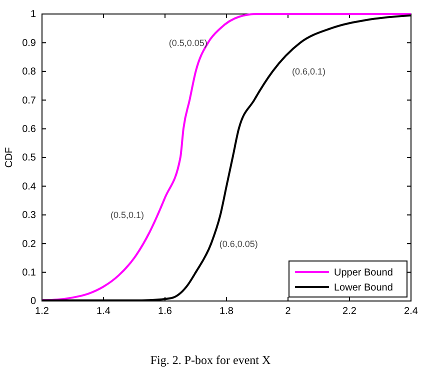  I want to click on annotation: (0.5,0.05), so click(188, 43).